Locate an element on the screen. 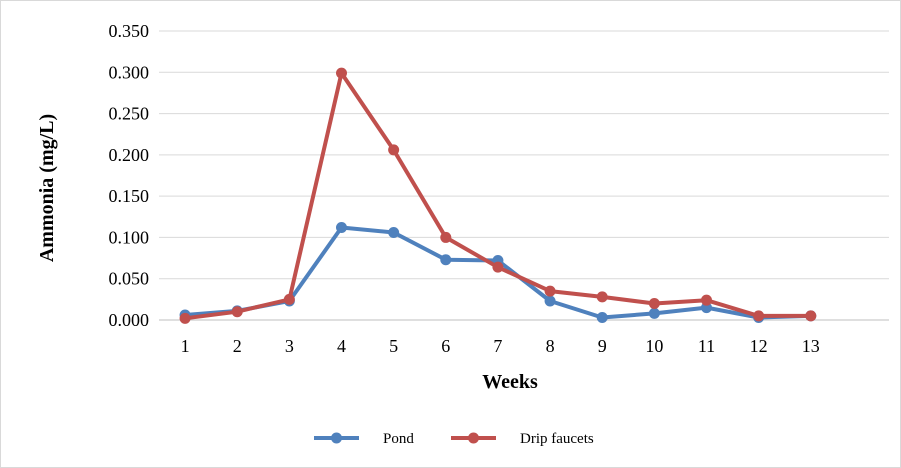 The image size is (901, 468). x-tick-label: 6 is located at coordinates (445, 346).